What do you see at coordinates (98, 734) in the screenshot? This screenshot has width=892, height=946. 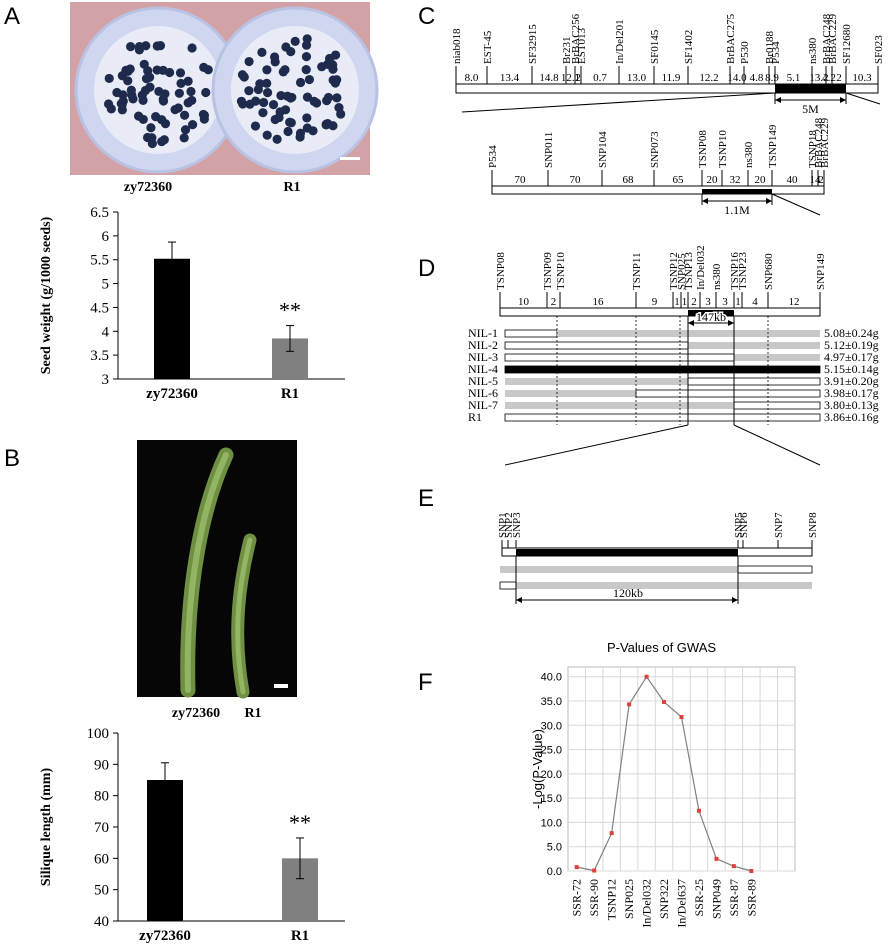 I see `y-tick-label: 100` at bounding box center [98, 734].